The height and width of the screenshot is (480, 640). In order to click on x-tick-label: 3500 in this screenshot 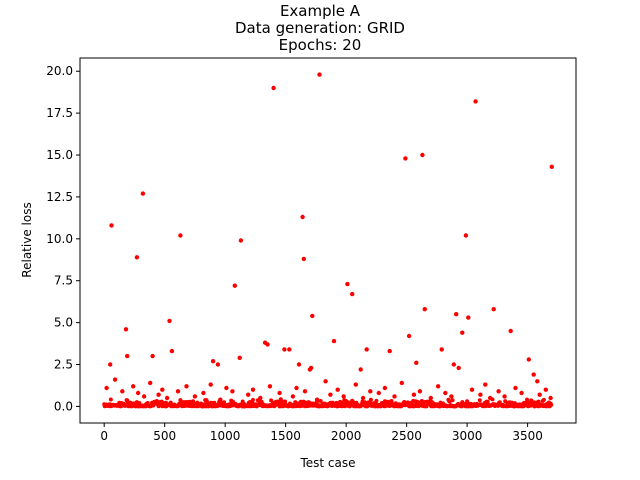, I will do `click(527, 436)`.